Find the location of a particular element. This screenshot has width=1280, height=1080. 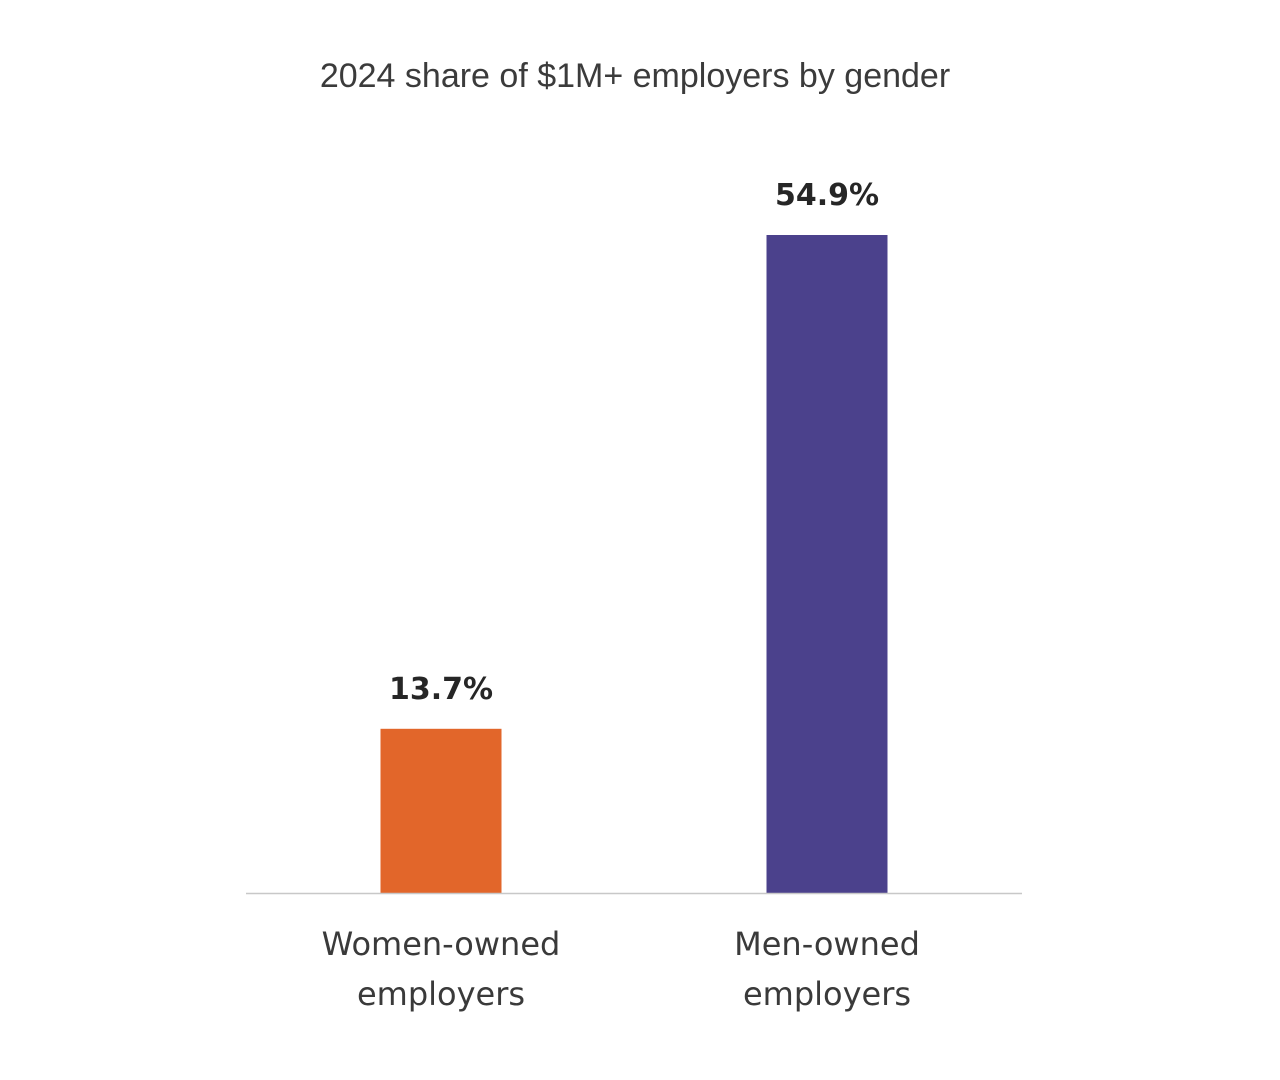

category-label-1-line-1: employers is located at coordinates (827, 994).